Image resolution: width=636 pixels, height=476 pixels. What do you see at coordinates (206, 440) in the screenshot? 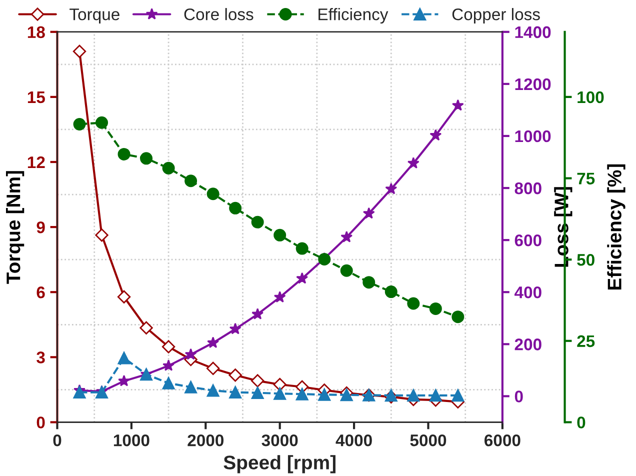
I see `x-tick-label: 2000` at bounding box center [206, 440].